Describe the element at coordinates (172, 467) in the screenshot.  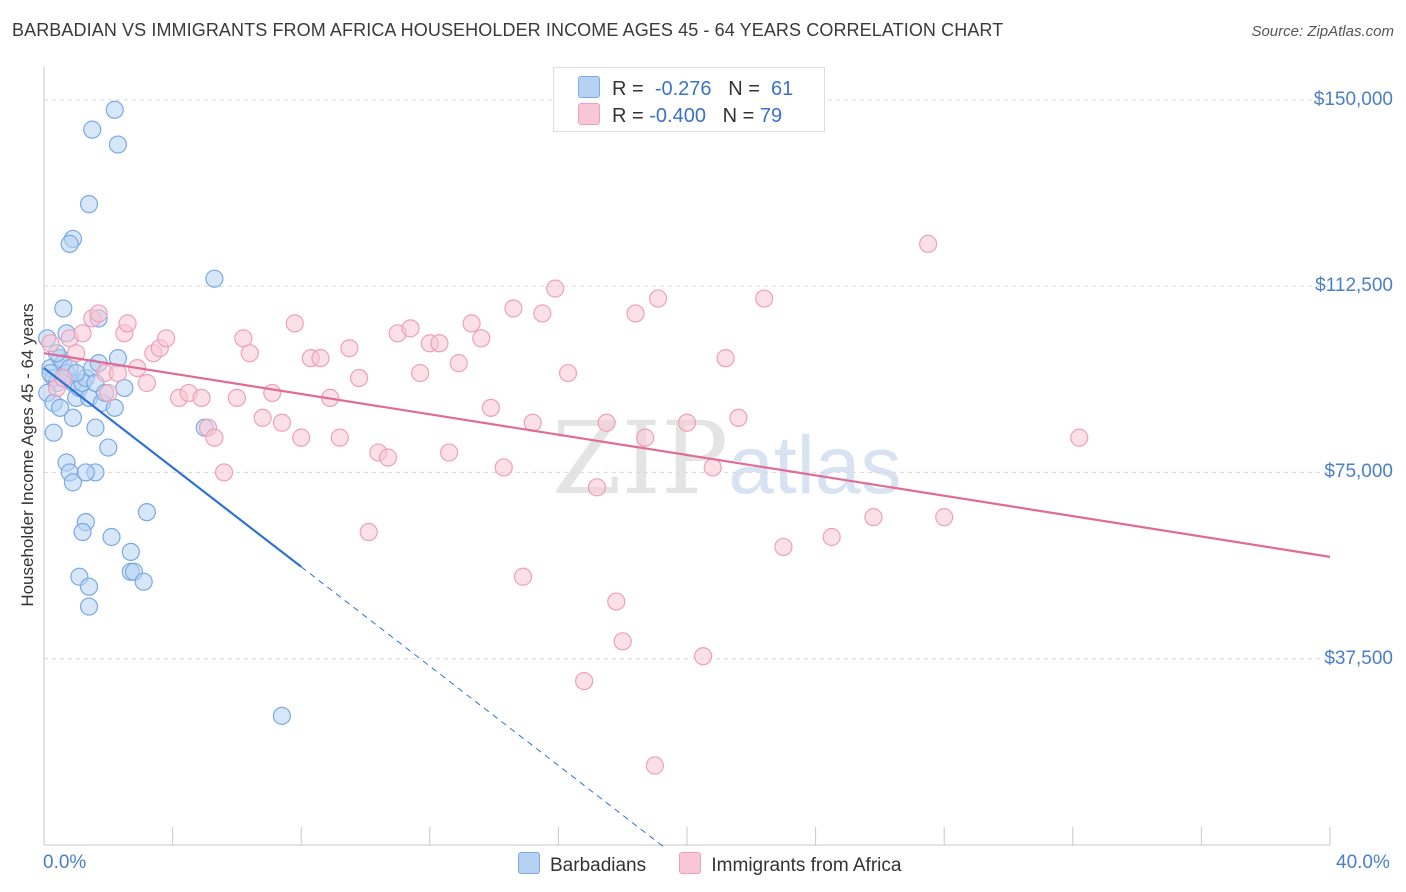
I see `barbadians-trendline` at that location.